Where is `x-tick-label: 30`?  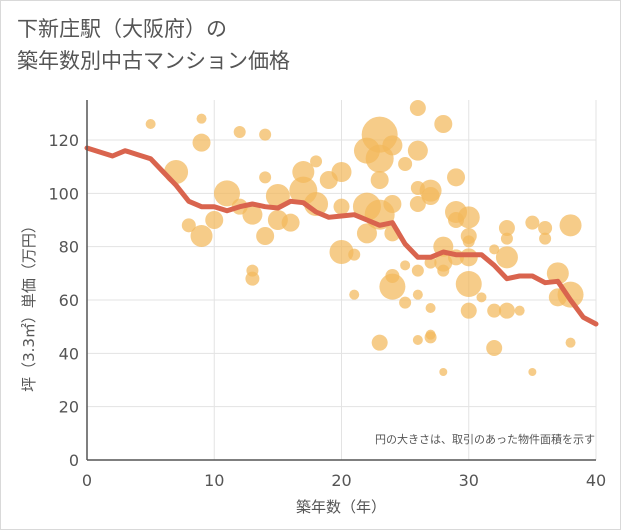 x-tick-label: 30 is located at coordinates (469, 480).